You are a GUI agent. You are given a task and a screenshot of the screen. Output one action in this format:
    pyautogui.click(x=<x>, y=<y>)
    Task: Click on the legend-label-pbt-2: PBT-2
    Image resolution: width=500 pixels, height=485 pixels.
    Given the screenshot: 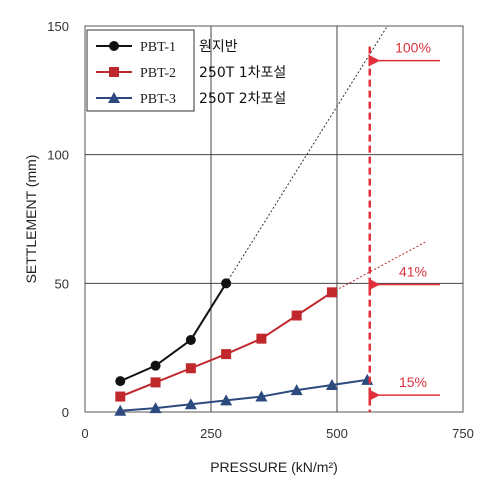 What is the action you would take?
    pyautogui.click(x=158, y=73)
    